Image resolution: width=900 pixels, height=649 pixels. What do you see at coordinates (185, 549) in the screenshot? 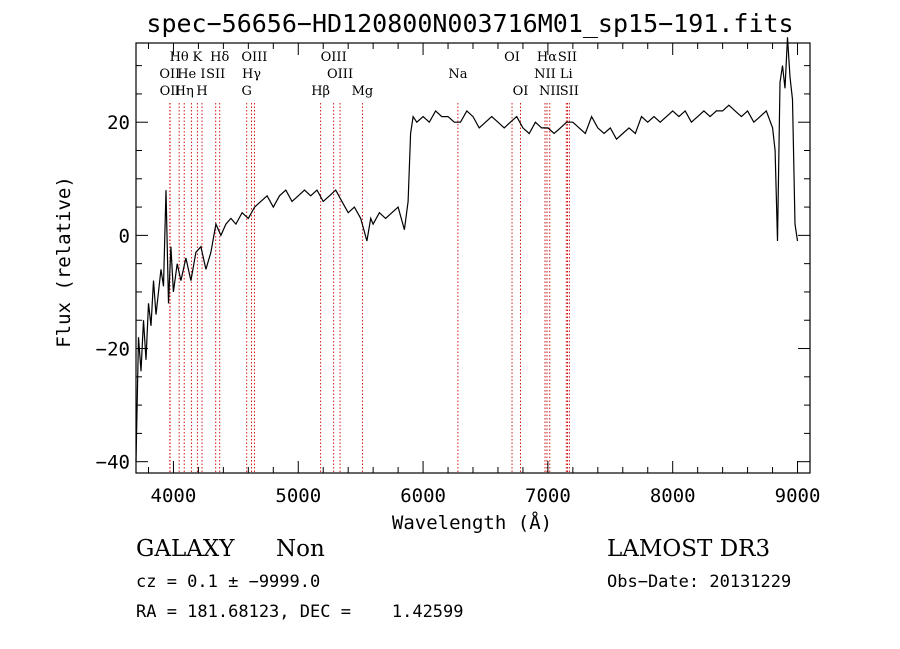
I see `object-class: GALAXY` at bounding box center [185, 549].